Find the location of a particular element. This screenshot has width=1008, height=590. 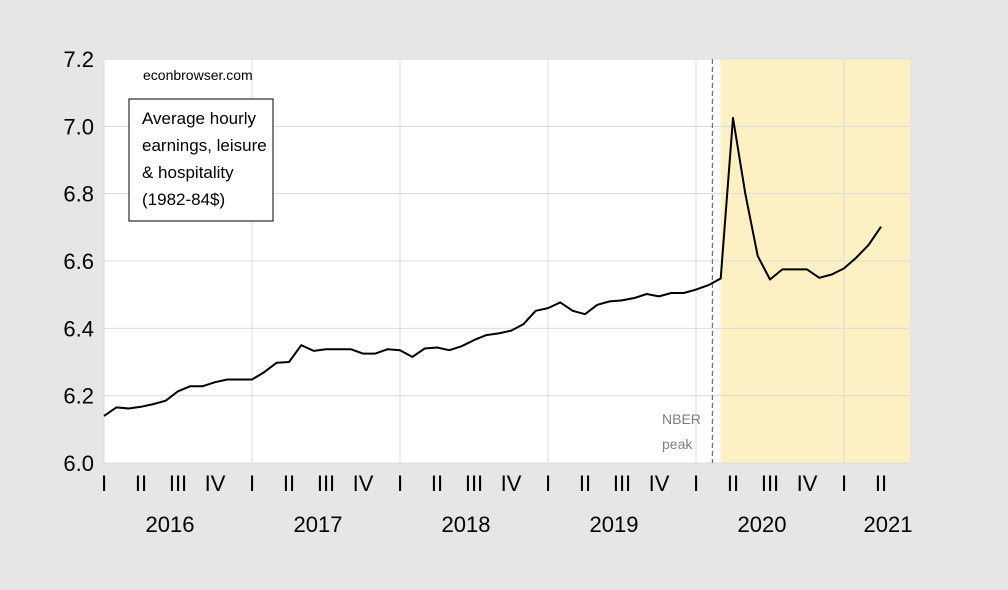

x-year-label: 2017 is located at coordinates (318, 524).